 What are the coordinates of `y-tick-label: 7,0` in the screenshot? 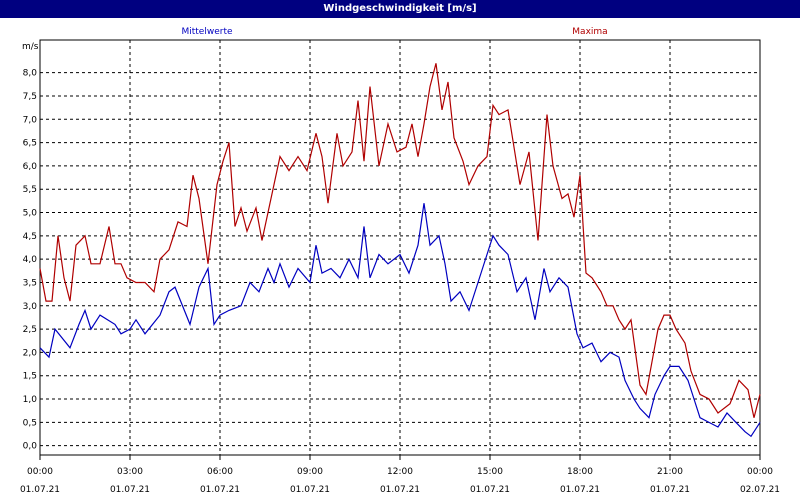 It's located at (30, 120).